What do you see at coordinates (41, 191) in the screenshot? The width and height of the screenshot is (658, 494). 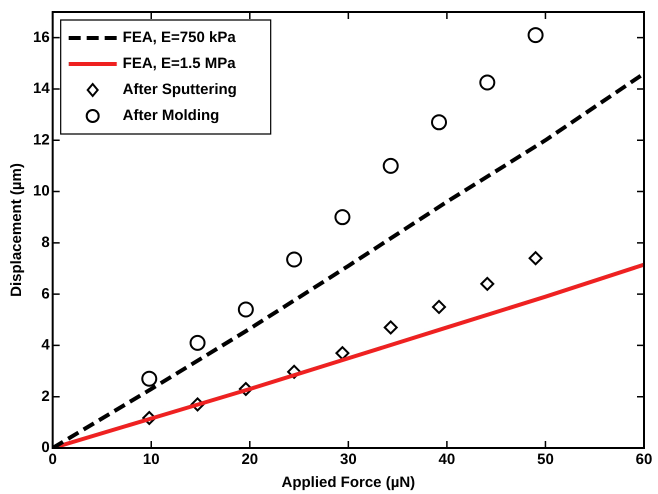 I see `y-tick-label: 10` at bounding box center [41, 191].